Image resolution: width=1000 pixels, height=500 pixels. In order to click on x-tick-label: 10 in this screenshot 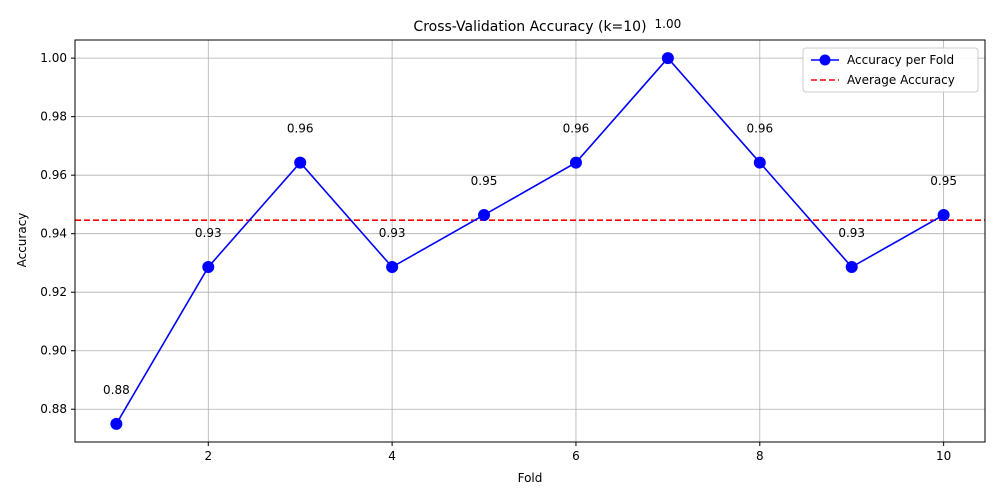, I will do `click(943, 456)`.